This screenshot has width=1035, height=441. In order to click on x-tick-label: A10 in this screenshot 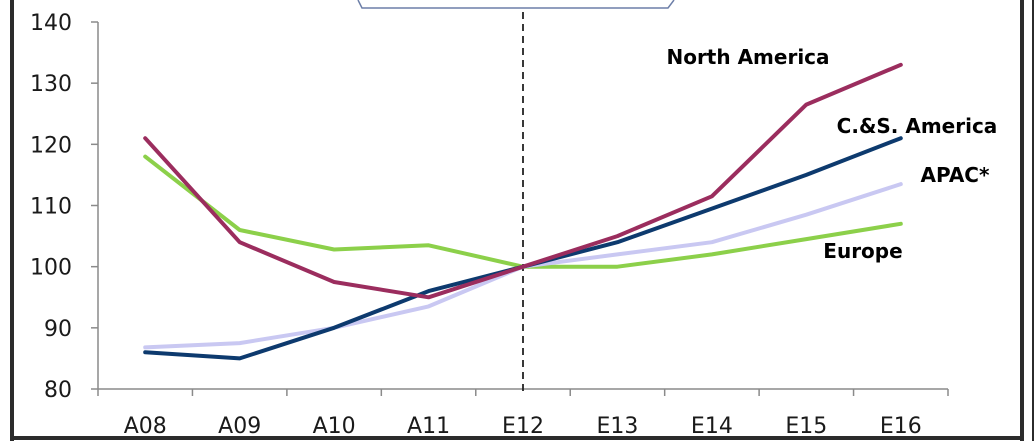, I will do `click(334, 426)`.